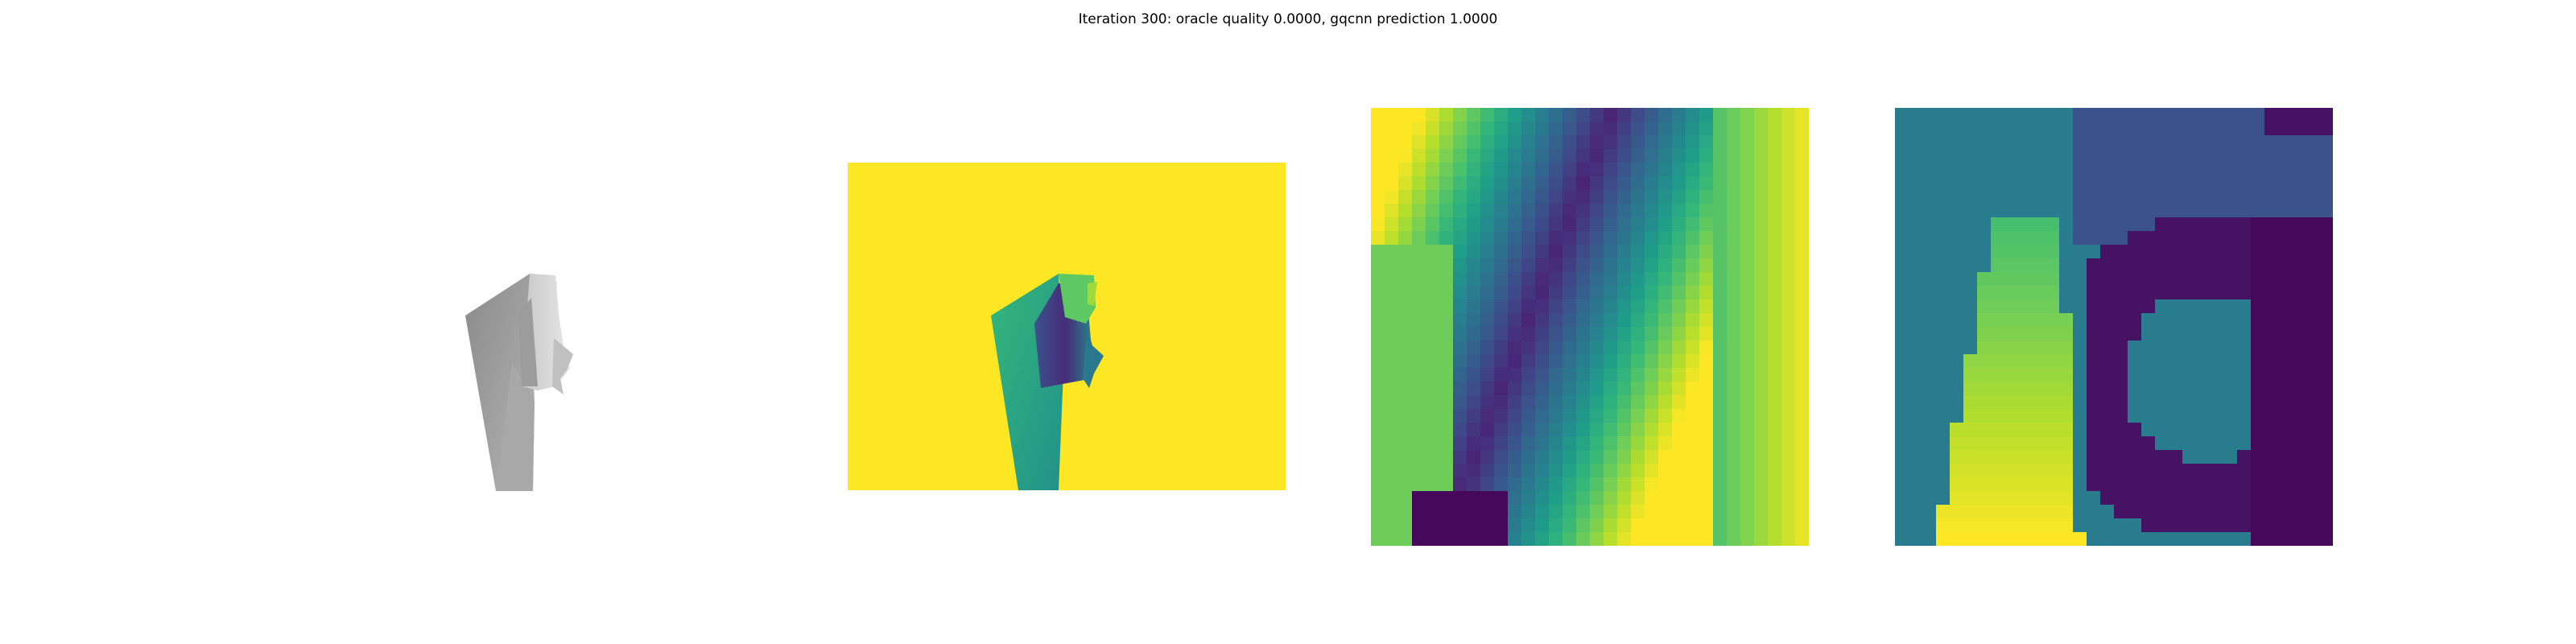  Describe the element at coordinates (2114, 327) in the screenshot. I see `gradient-heatmap-panel` at that location.